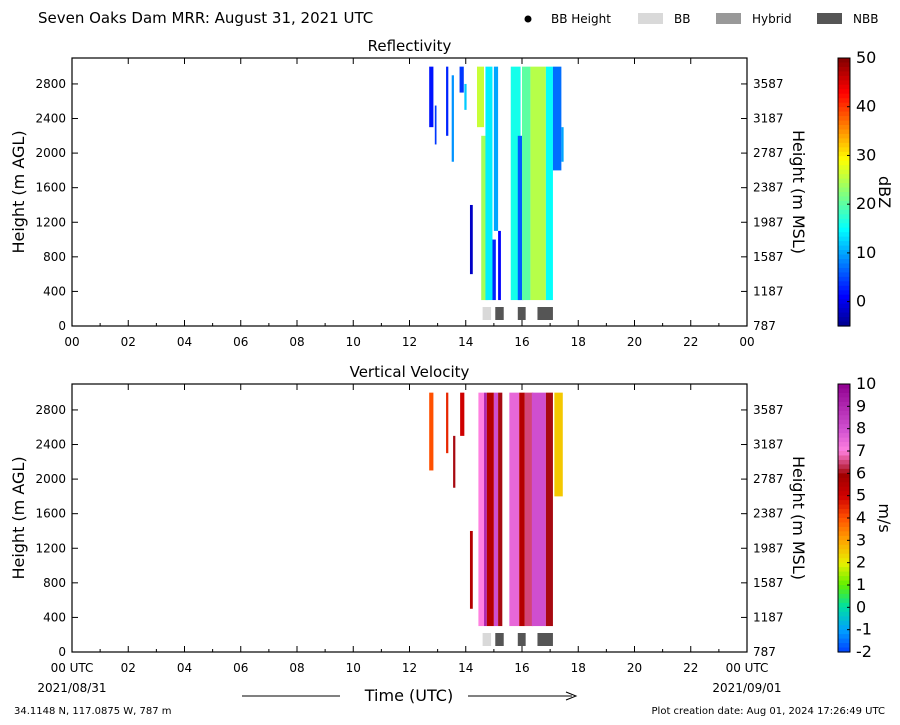 The width and height of the screenshot is (900, 725). Describe the element at coordinates (746, 342) in the screenshot. I see `x-tick-label: 00` at that location.